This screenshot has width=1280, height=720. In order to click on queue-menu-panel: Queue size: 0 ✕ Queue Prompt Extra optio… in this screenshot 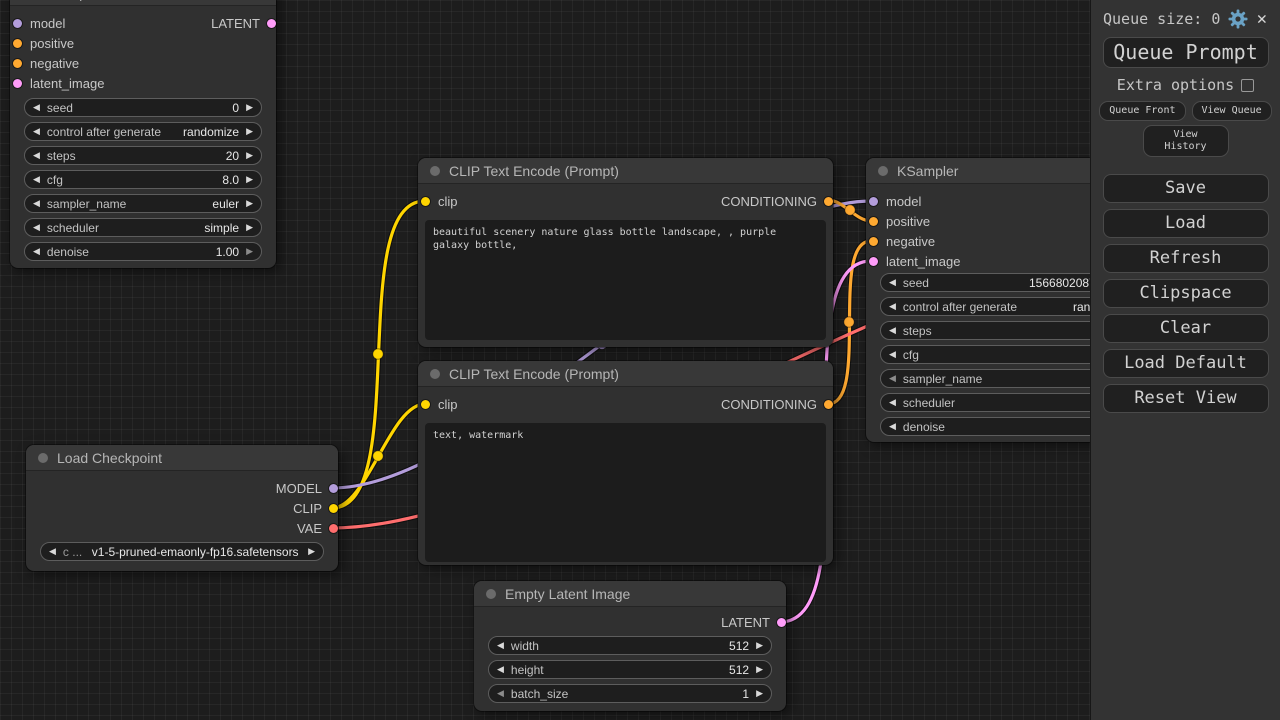, I will do `click(1185, 360)`.